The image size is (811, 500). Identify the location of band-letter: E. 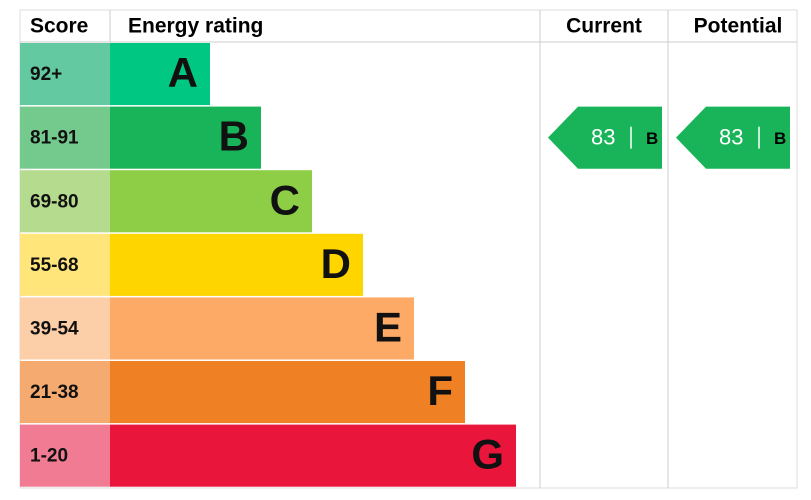
(388, 327).